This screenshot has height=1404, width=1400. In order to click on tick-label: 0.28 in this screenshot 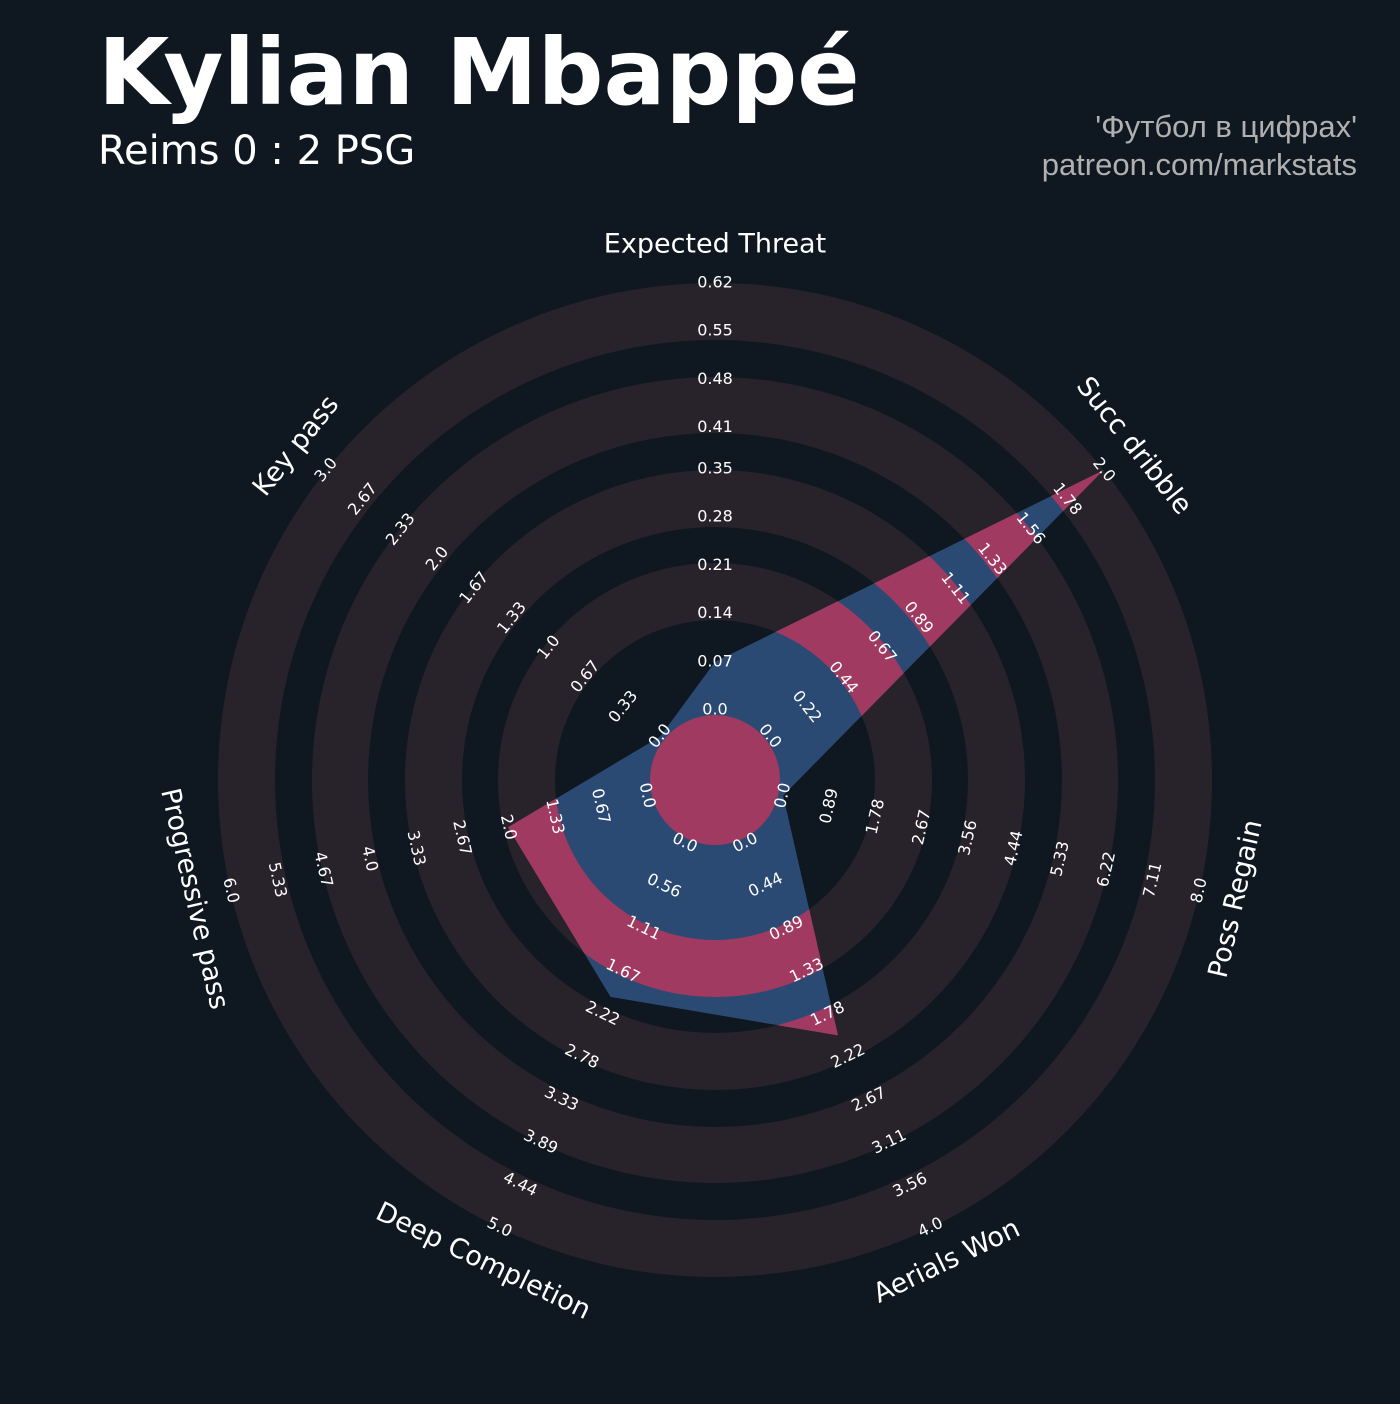, I will do `click(715, 516)`.